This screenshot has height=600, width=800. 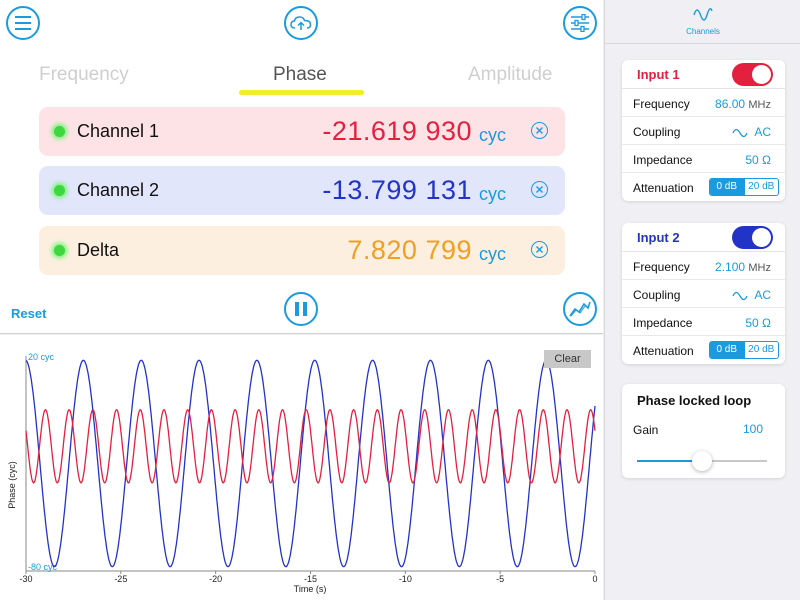 I want to click on graph-button, so click(x=580, y=309).